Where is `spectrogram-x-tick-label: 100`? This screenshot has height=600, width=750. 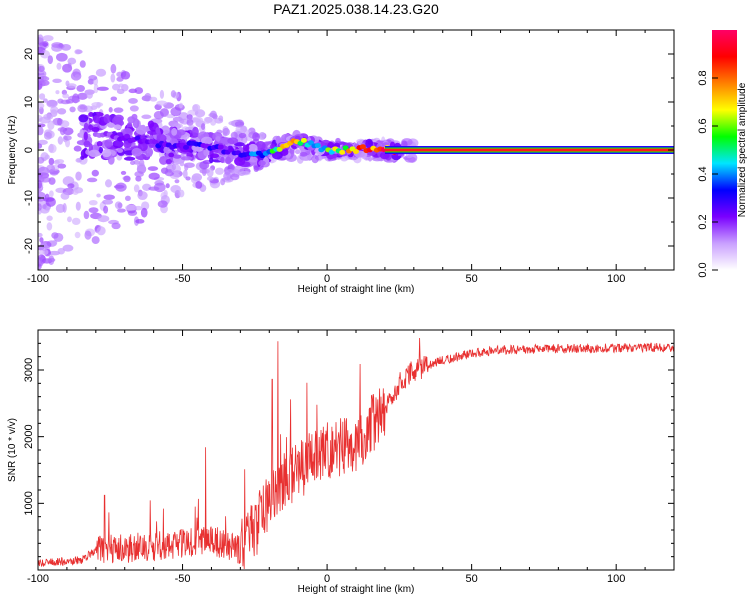 spectrogram-x-tick-label: 100 is located at coordinates (616, 279).